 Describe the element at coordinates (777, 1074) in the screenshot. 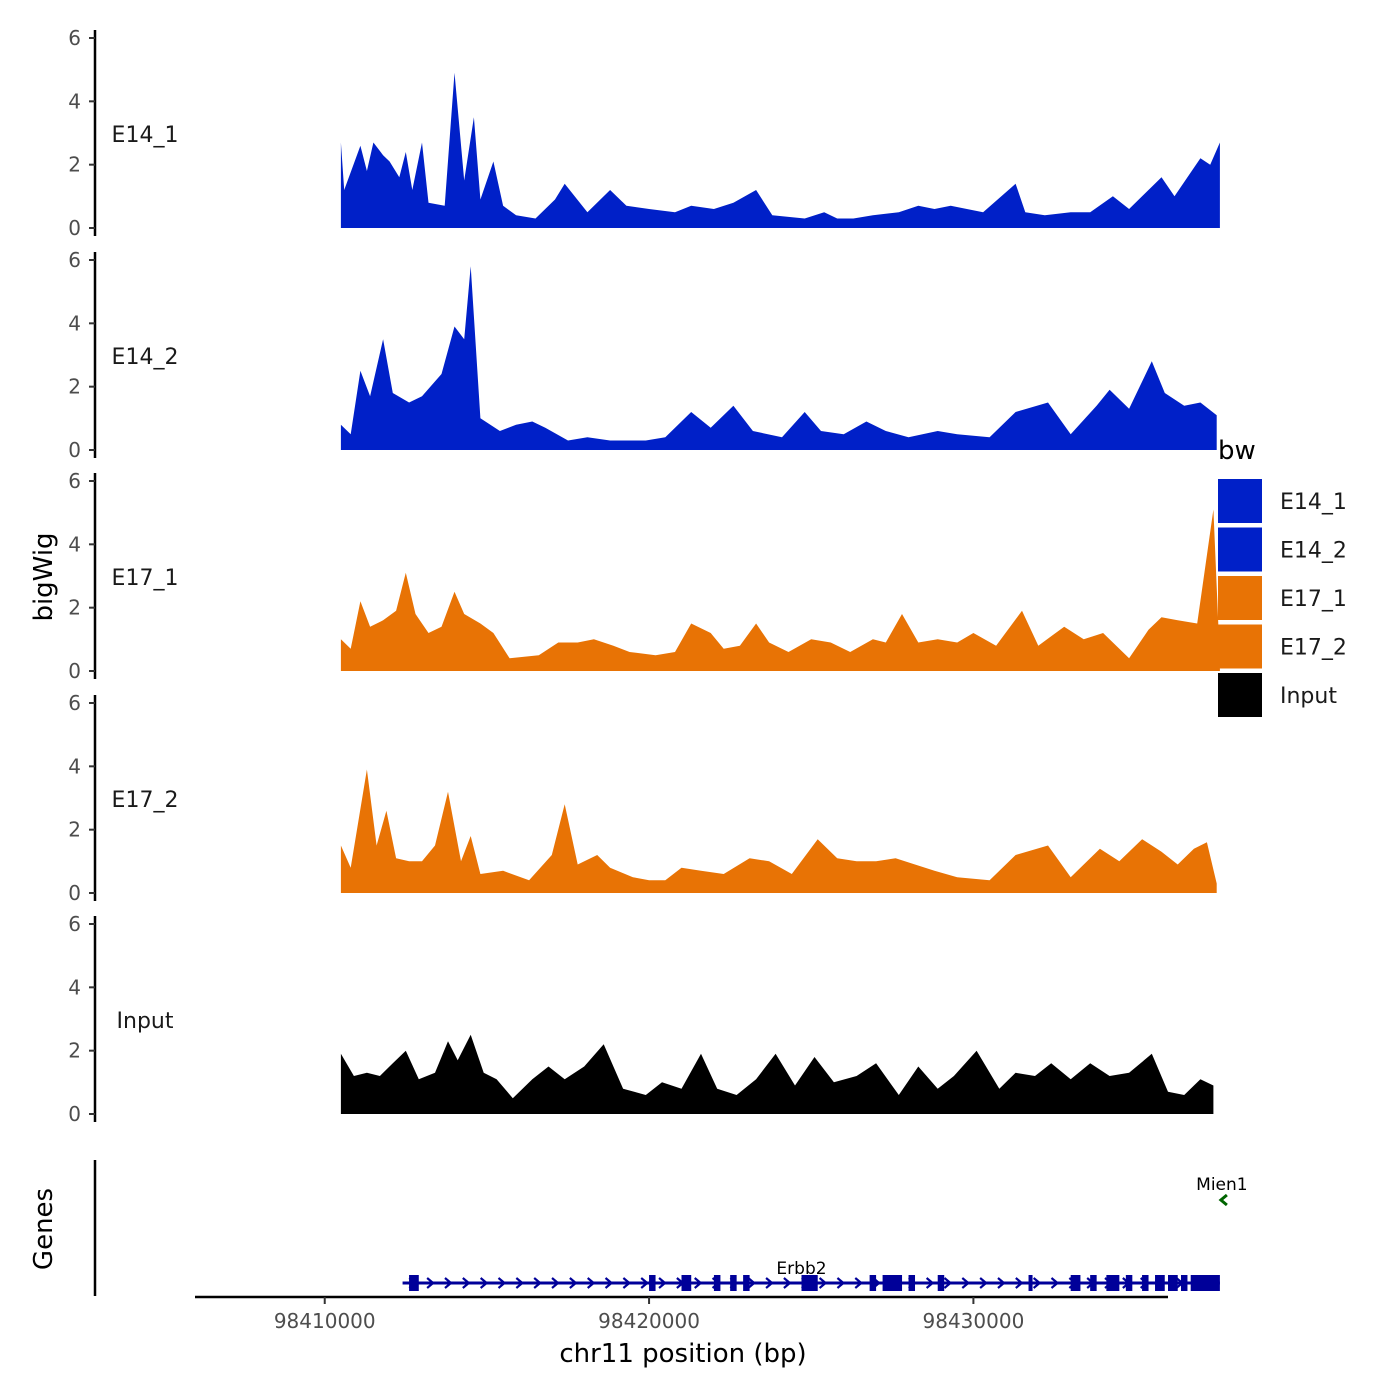

I see `coverage-area-Input` at that location.